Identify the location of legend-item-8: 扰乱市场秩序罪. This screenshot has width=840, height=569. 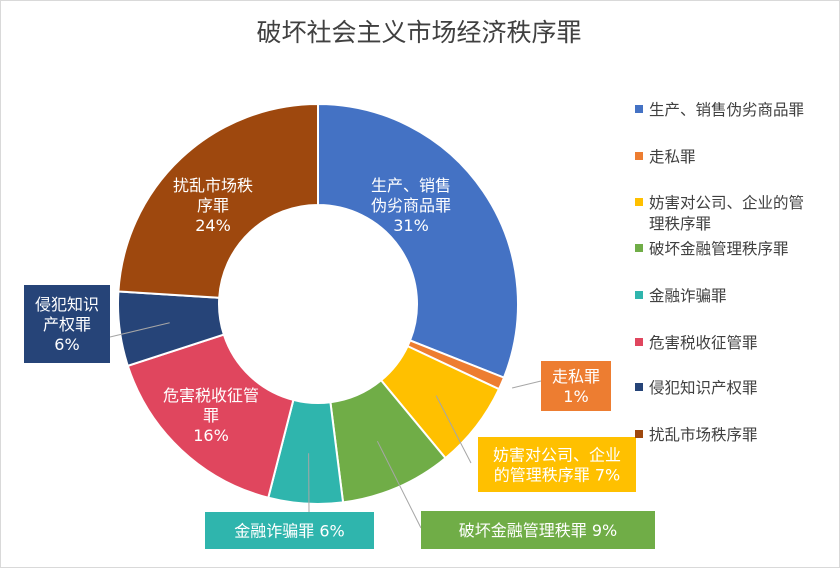
(696, 435).